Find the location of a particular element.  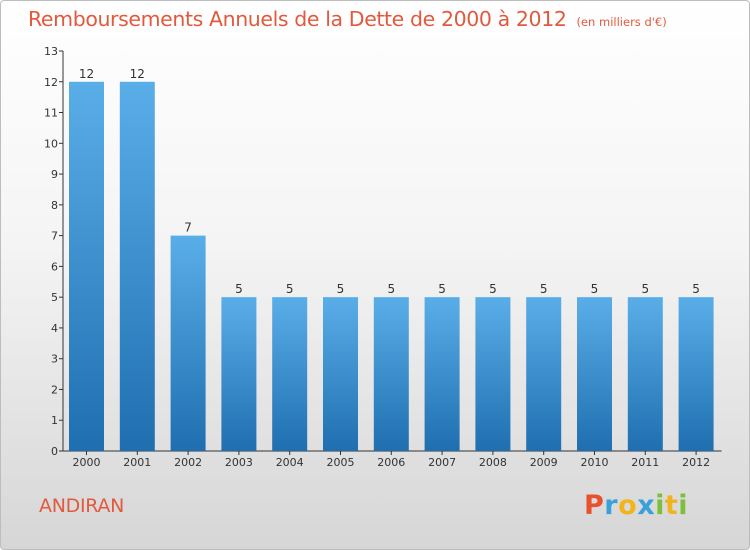

logo-letter: r is located at coordinates (611, 505).